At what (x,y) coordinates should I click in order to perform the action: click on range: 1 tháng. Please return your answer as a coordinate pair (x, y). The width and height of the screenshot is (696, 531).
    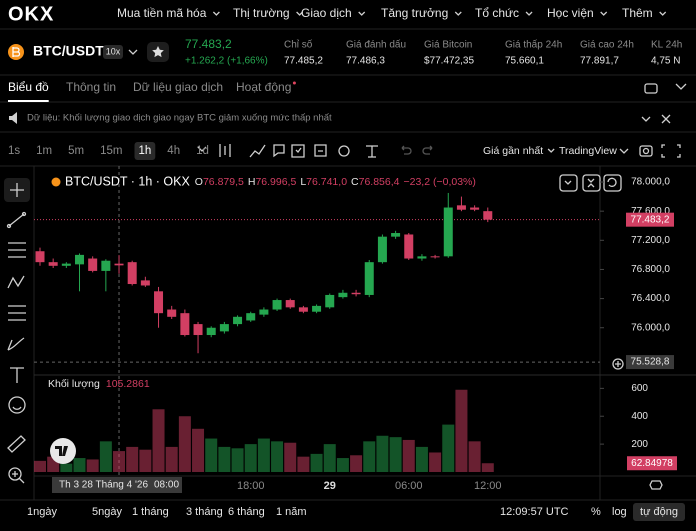
    Looking at the image, I should click on (150, 512).